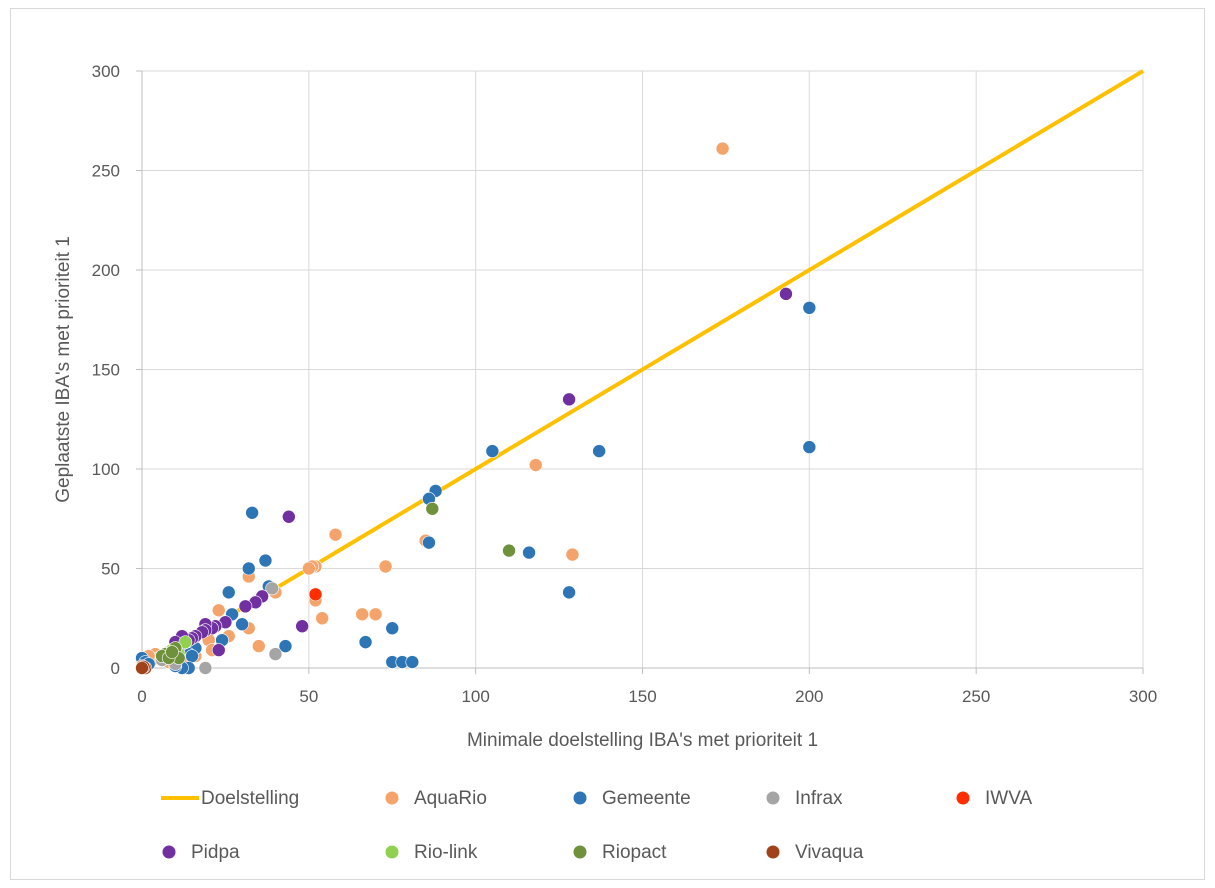  Describe the element at coordinates (1008, 798) in the screenshot. I see `legend-label: IWVA` at that location.